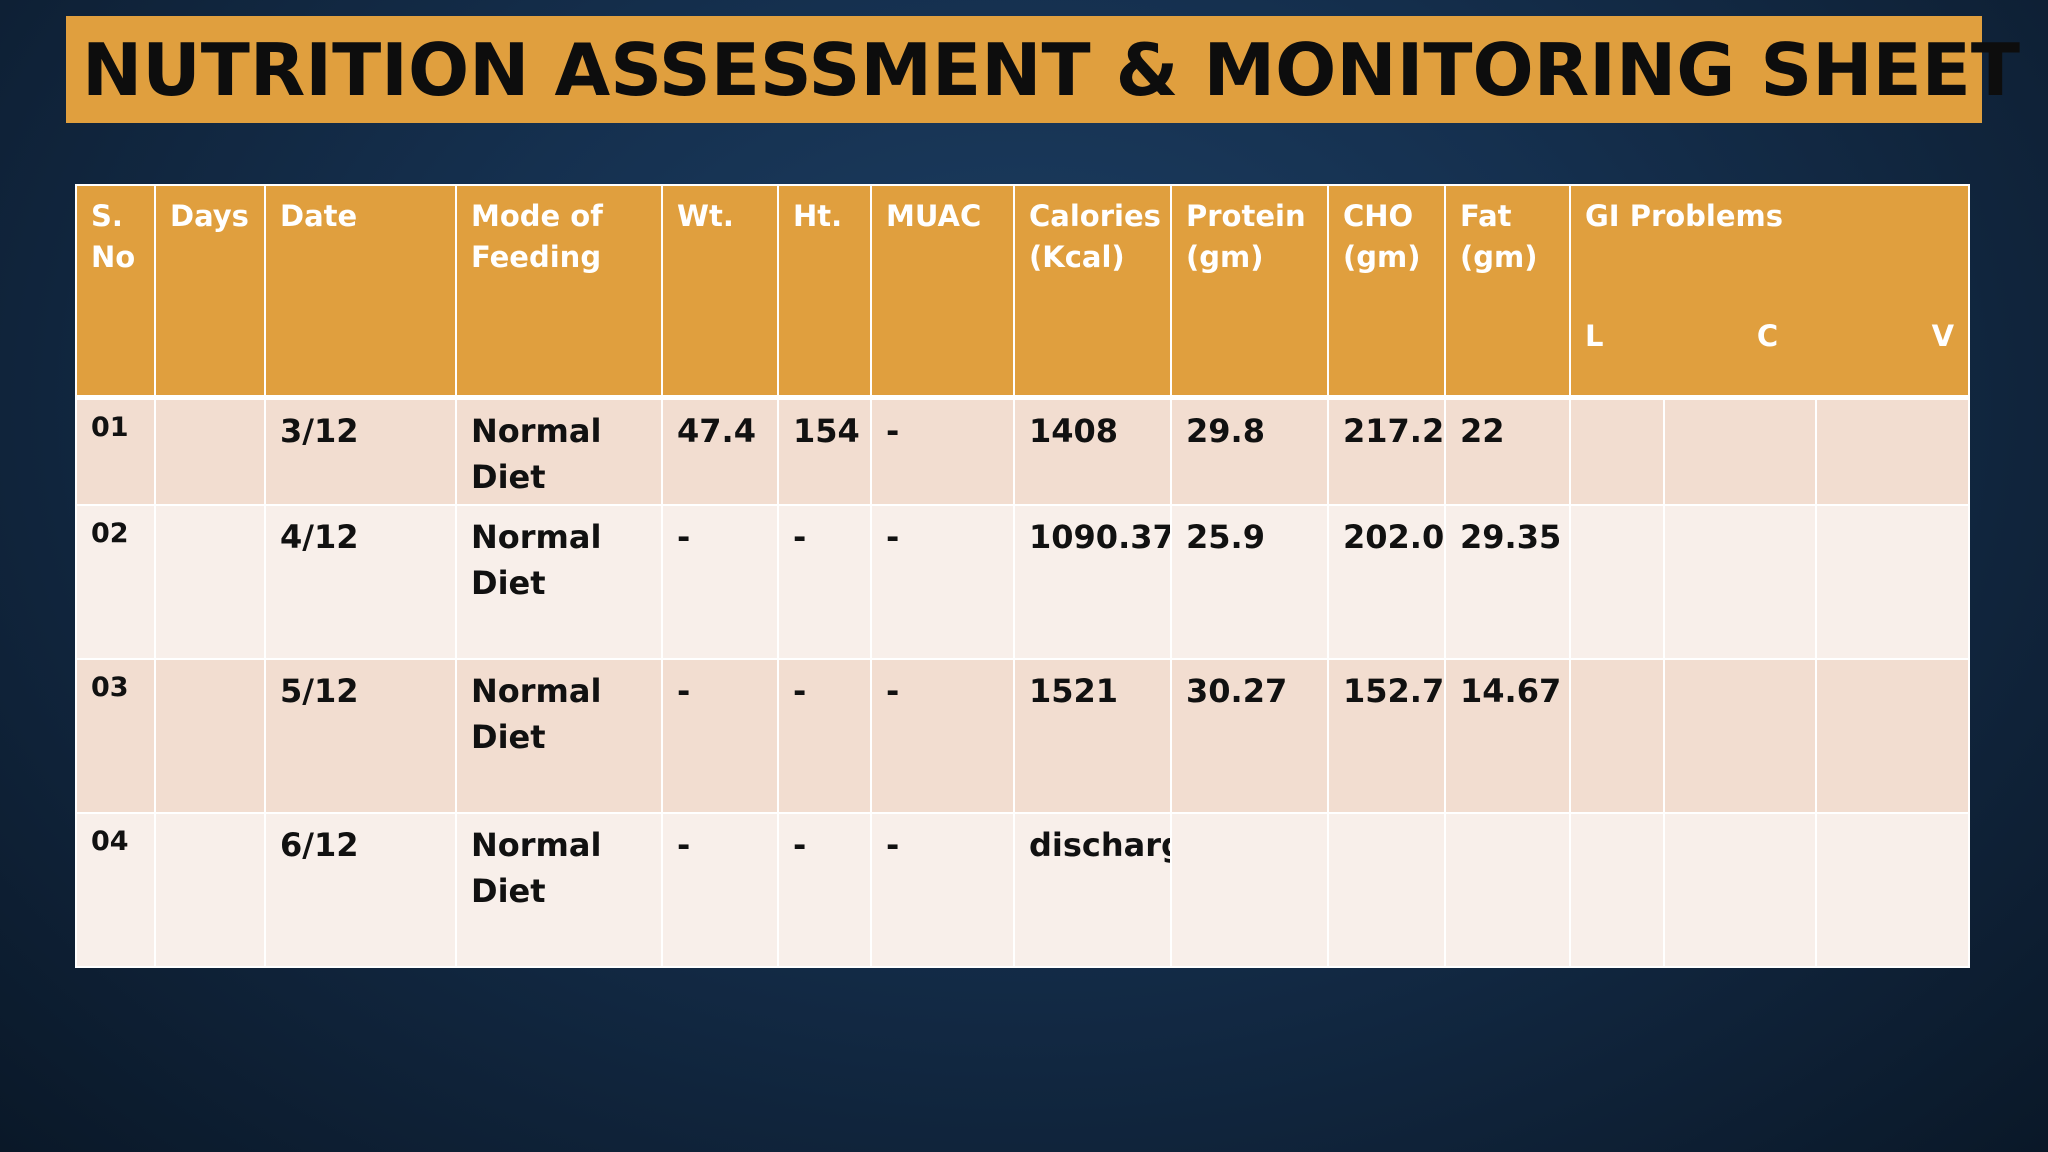 The image size is (2048, 1152). I want to click on cell-fat: 14.67, so click(1507, 736).